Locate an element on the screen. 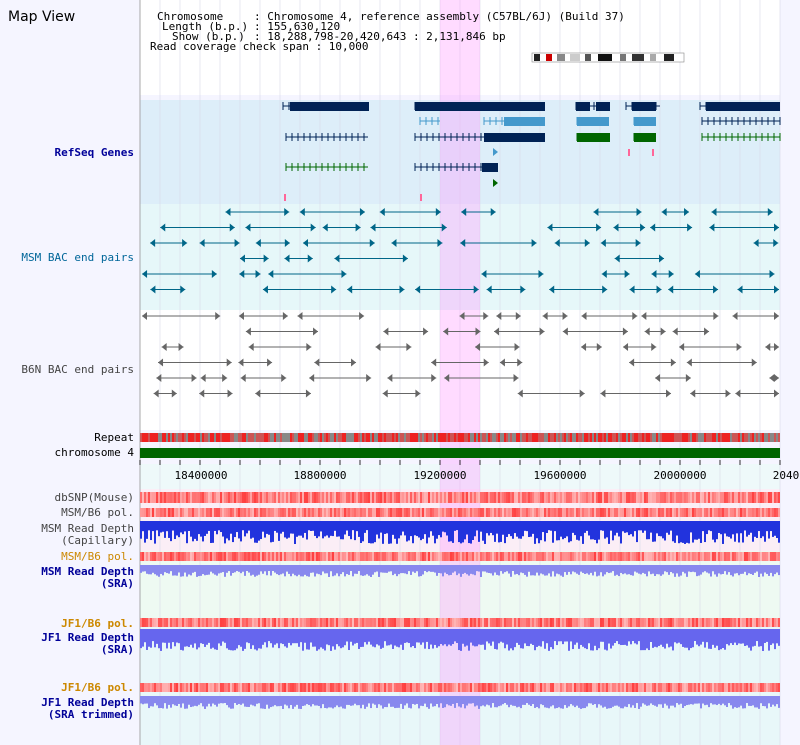 This screenshot has width=800, height=745. track-label-msm-depth-cap: MSM Read Depth is located at coordinates (87, 528).